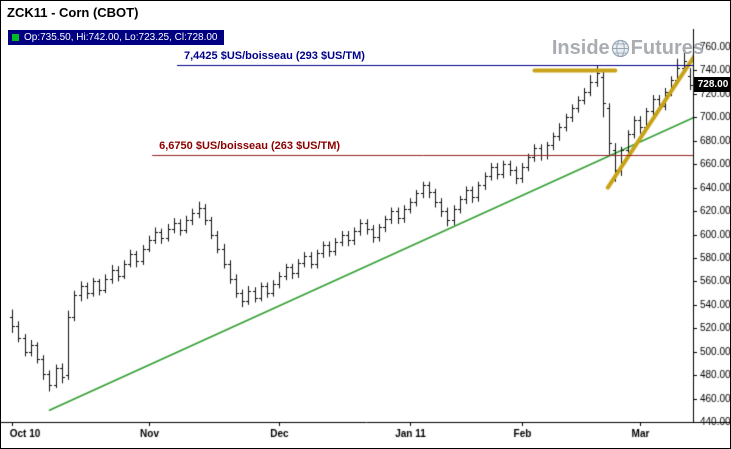  Describe the element at coordinates (250, 146) in the screenshot. I see `support-label: 6,6750 $US/boisseau (263 $US/TM)` at that location.